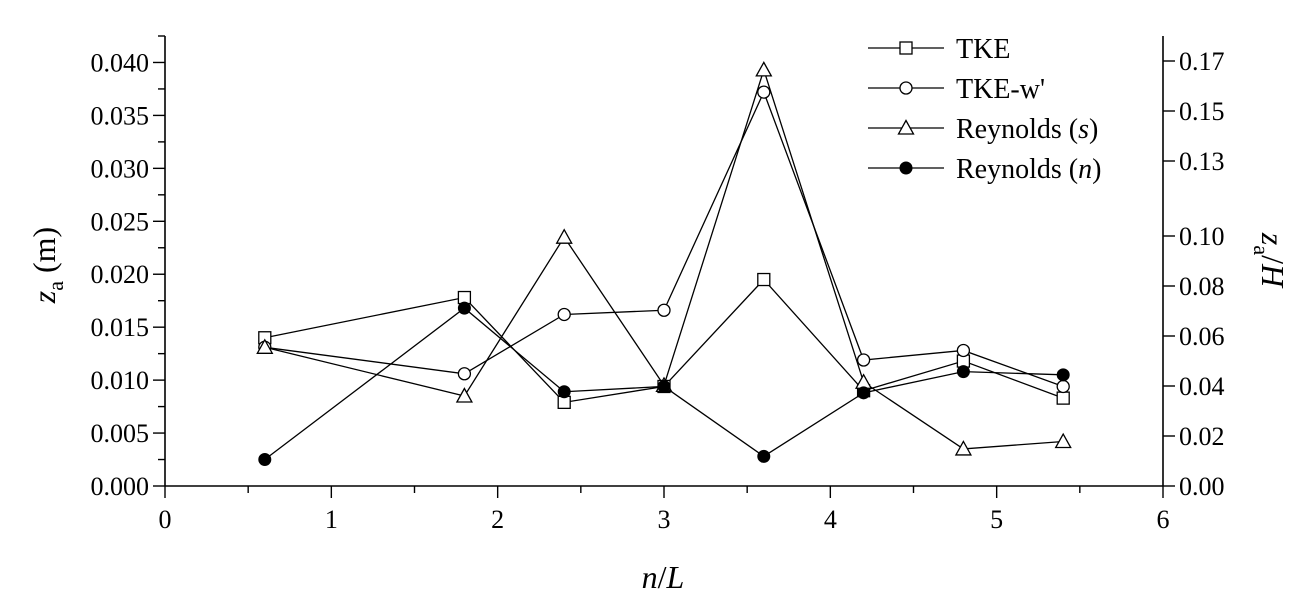 This screenshot has width=1307, height=608. Describe the element at coordinates (984, 109) in the screenshot. I see `legend: TKE TKE-w' Reynolds (s) Reynolds (n)` at that location.